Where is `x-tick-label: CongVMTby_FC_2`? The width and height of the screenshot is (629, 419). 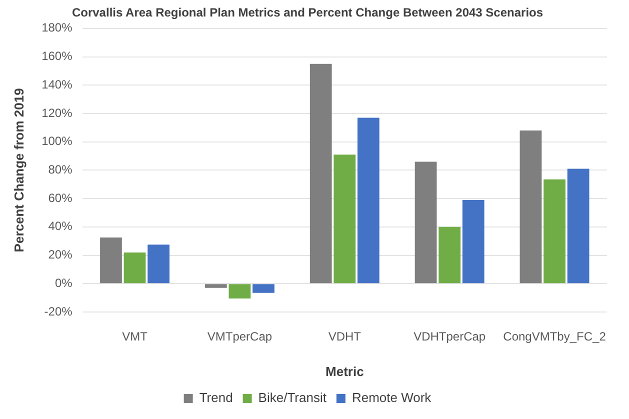
x-tick-label: CongVMTby_FC_2 is located at coordinates (554, 337).